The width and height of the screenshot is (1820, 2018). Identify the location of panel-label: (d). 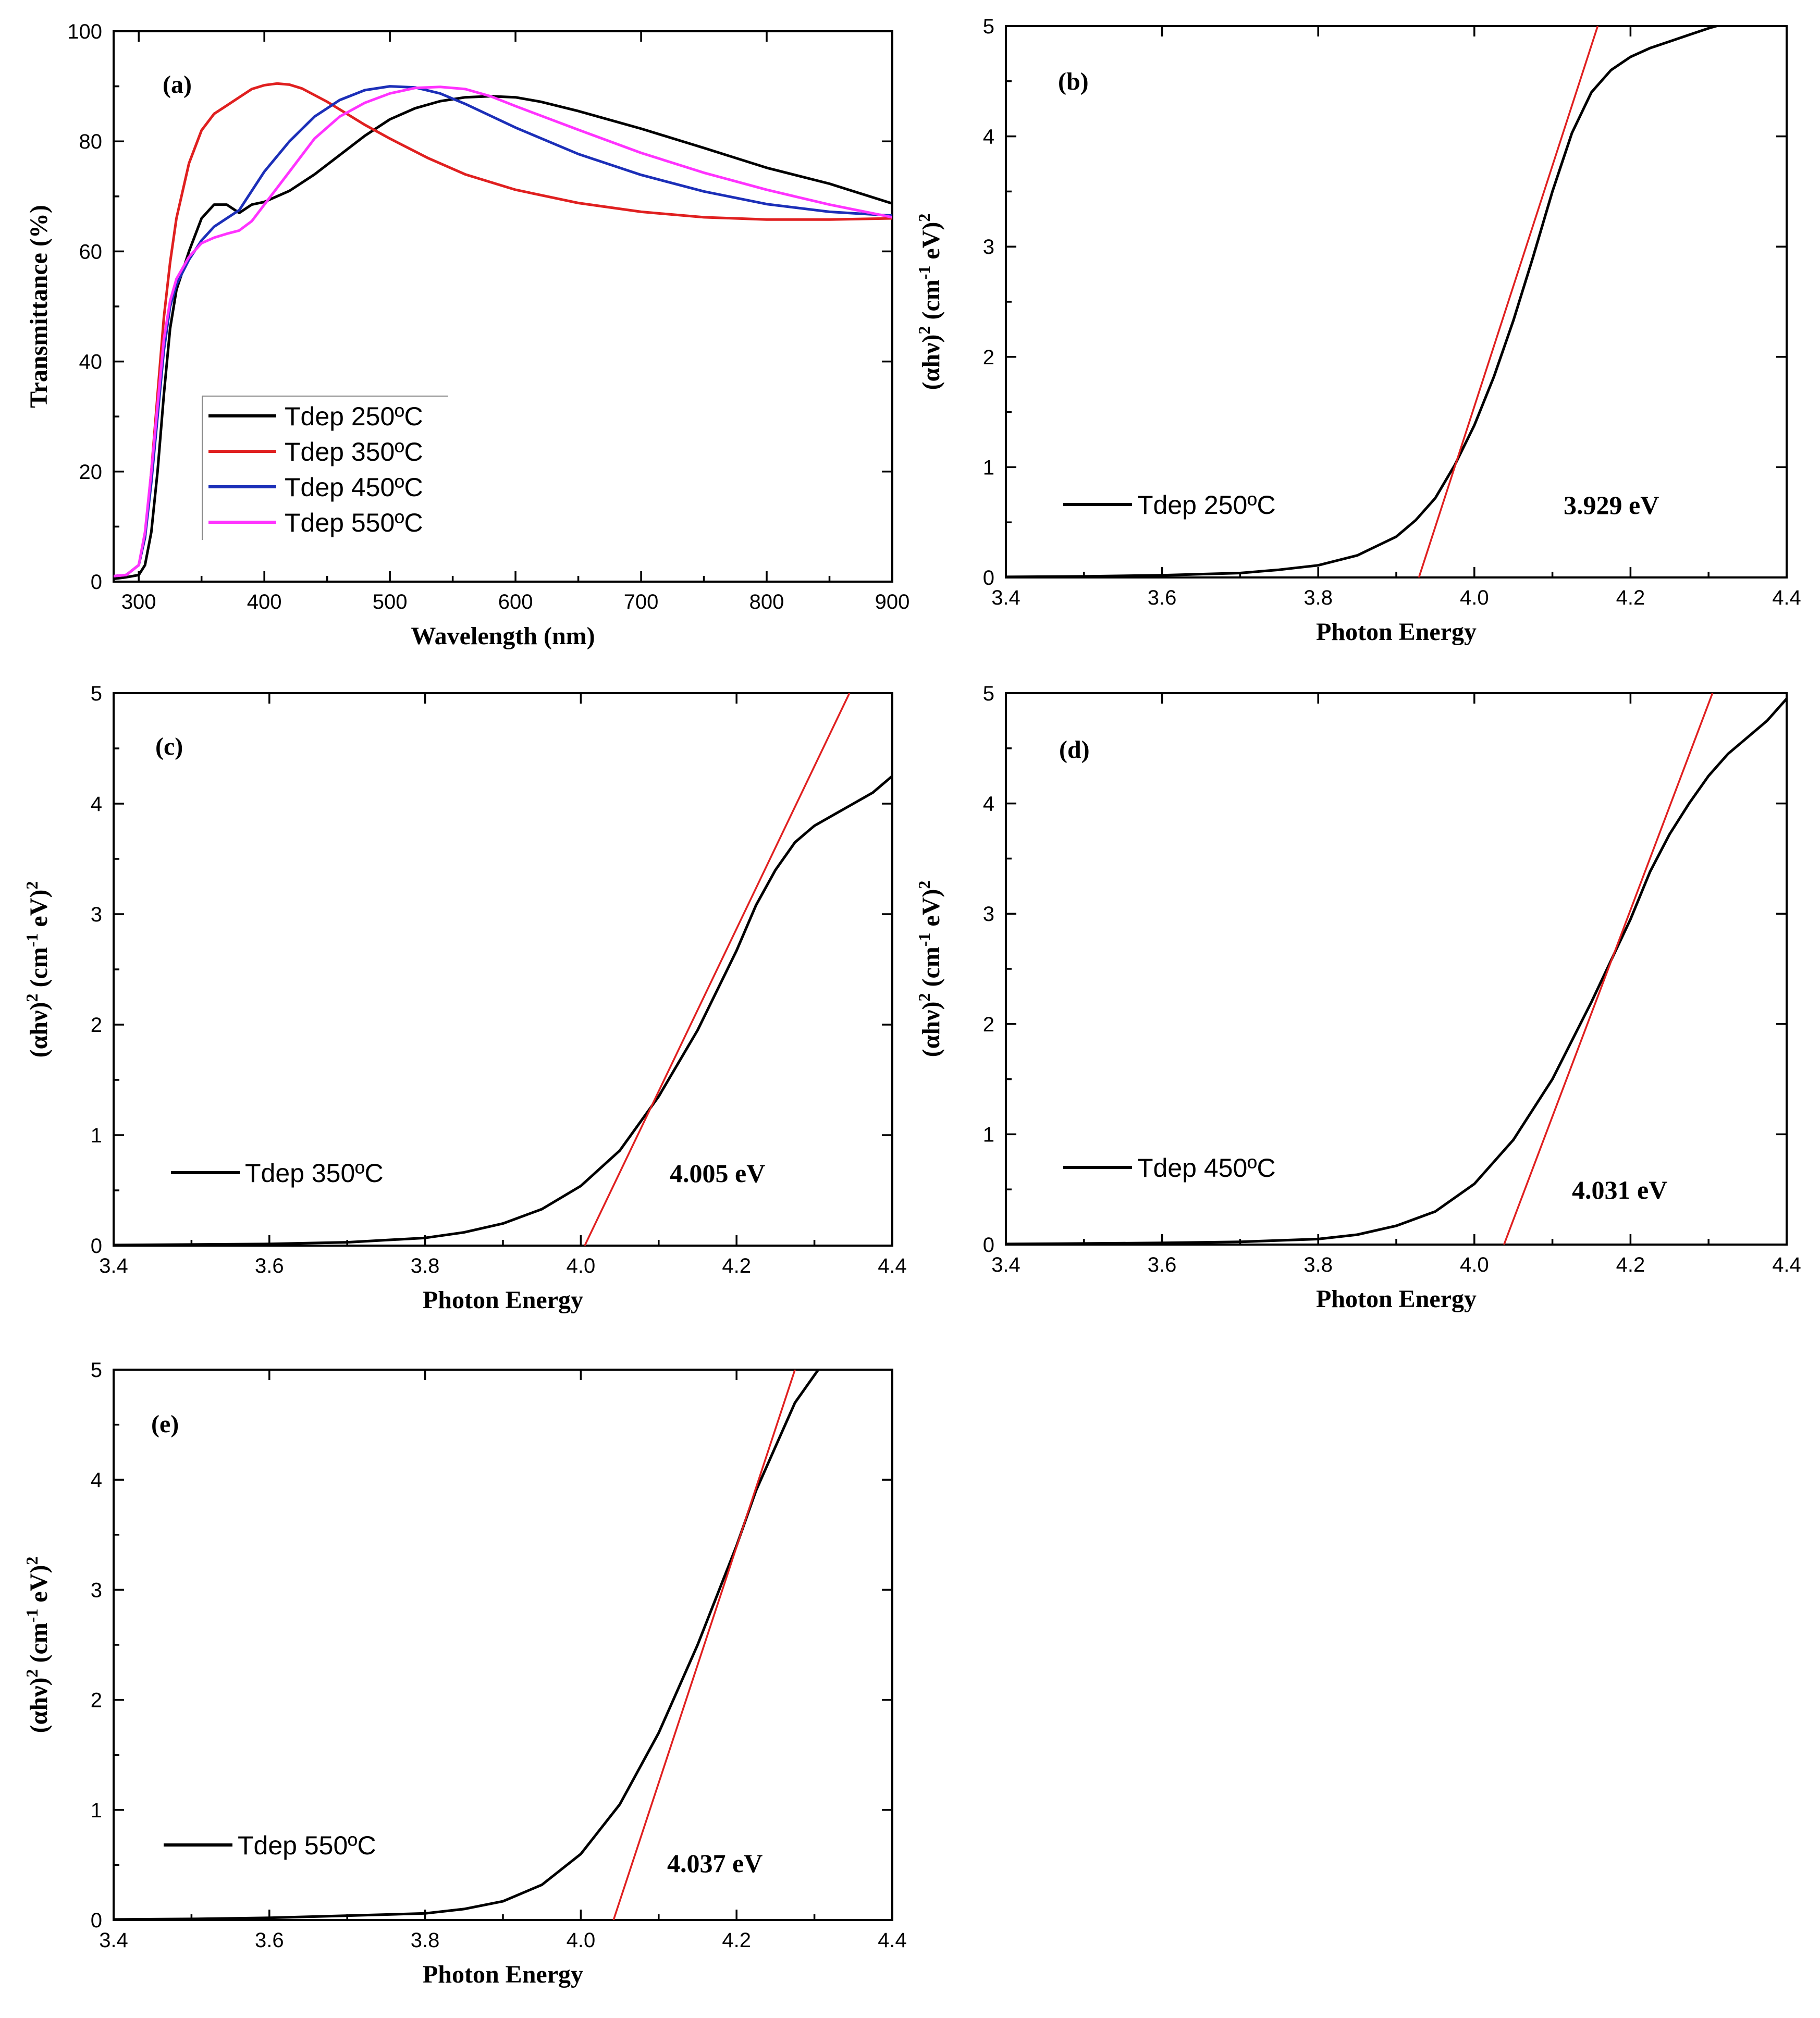
(1074, 750).